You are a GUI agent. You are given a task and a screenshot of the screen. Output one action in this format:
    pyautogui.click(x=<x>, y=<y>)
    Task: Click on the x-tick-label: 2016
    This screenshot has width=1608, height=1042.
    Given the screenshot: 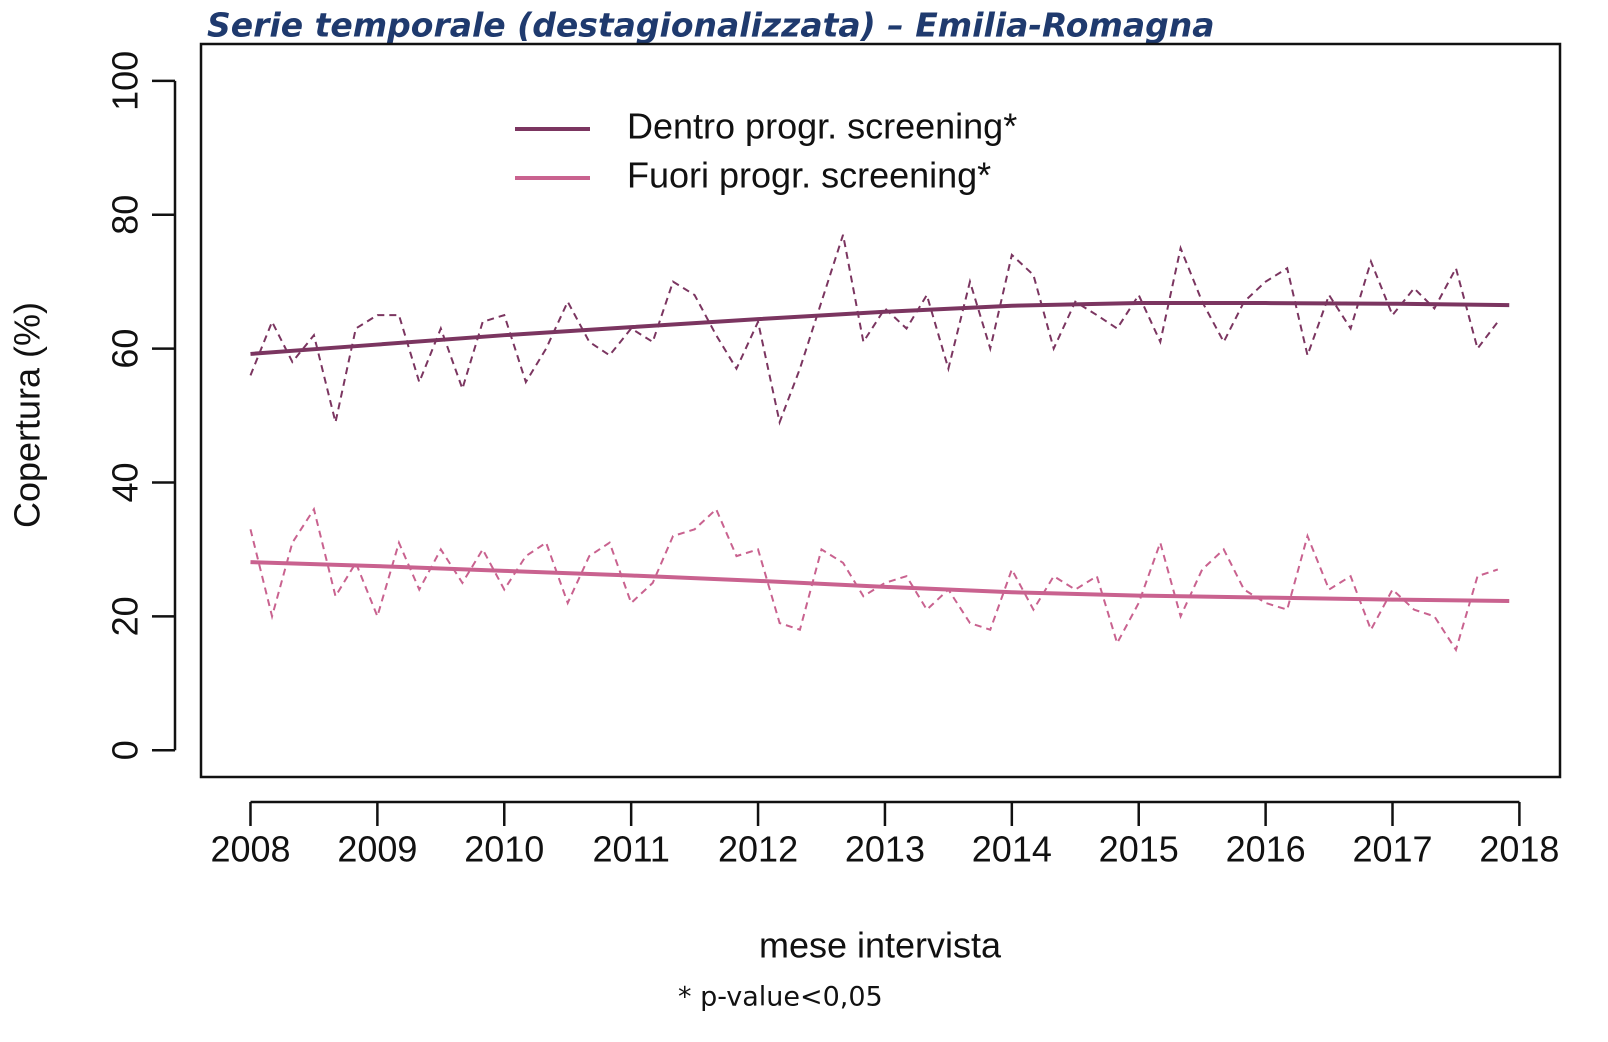 What is the action you would take?
    pyautogui.click(x=1266, y=849)
    